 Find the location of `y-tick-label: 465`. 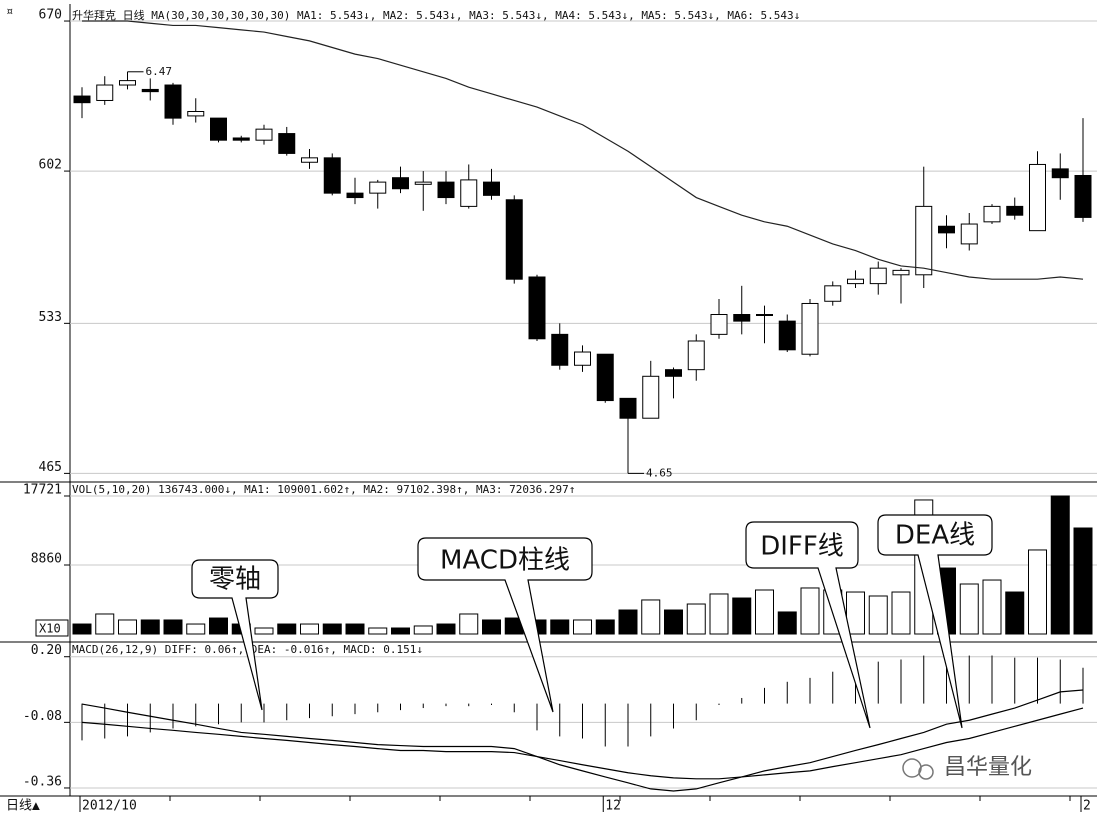

y-tick-label: 465 is located at coordinates (50, 467).